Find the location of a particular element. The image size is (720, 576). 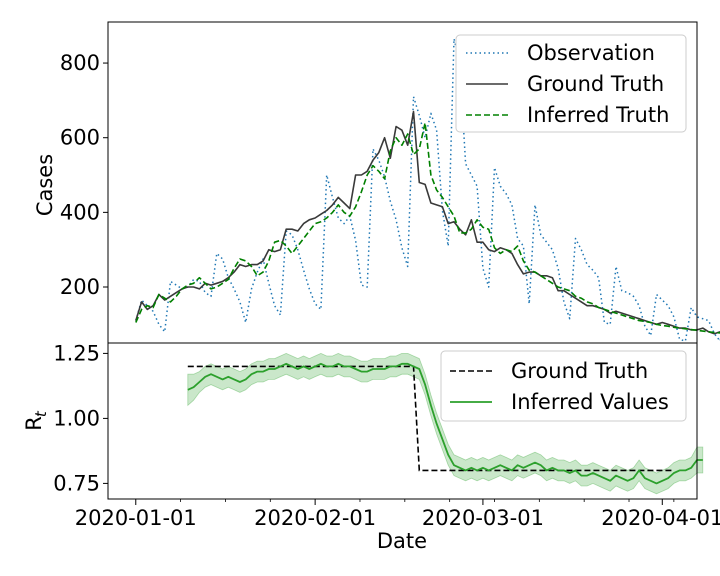

cases-y-ticks: 200 400 600 800 is located at coordinates (84, 175).